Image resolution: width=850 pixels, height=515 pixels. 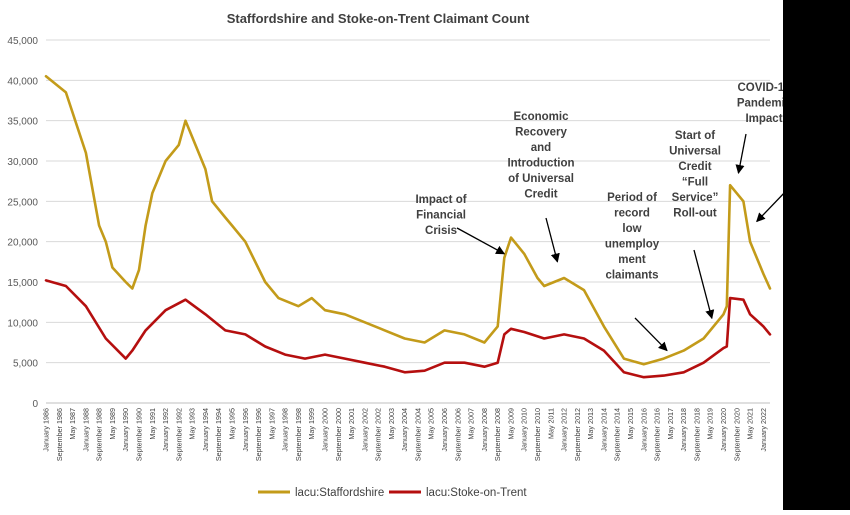 I want to click on x-tick-label: September 2014, so click(x=617, y=434).